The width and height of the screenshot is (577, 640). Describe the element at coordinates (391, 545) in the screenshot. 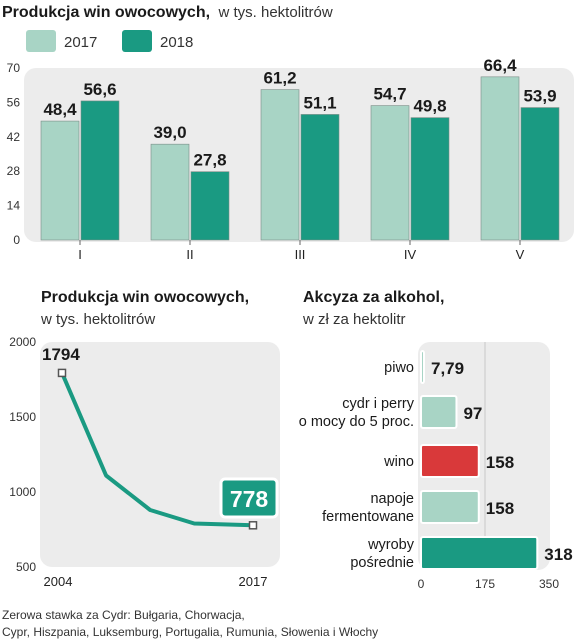

I see `excise-category-label: wyroby` at that location.